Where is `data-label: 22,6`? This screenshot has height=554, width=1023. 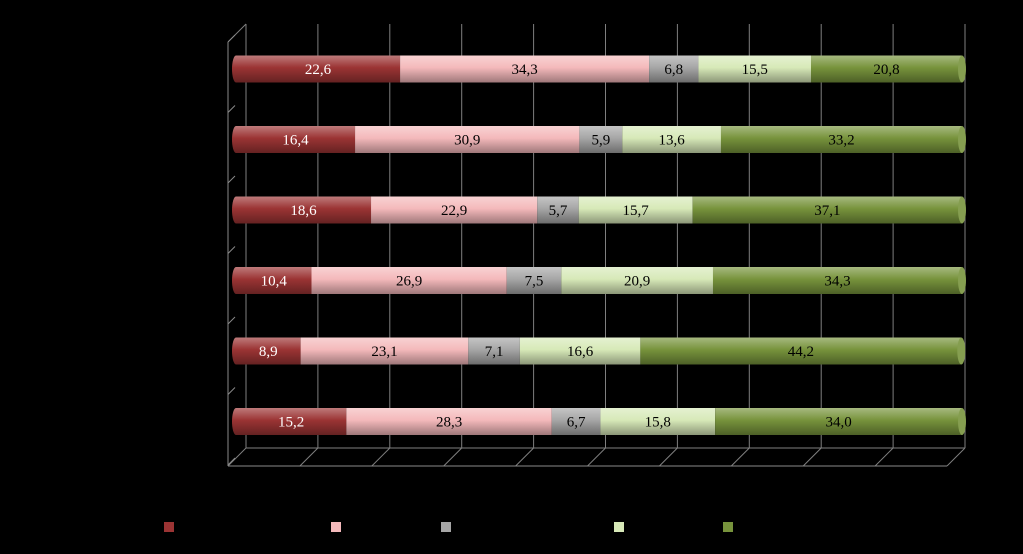
data-label: 22,6 is located at coordinates (318, 70).